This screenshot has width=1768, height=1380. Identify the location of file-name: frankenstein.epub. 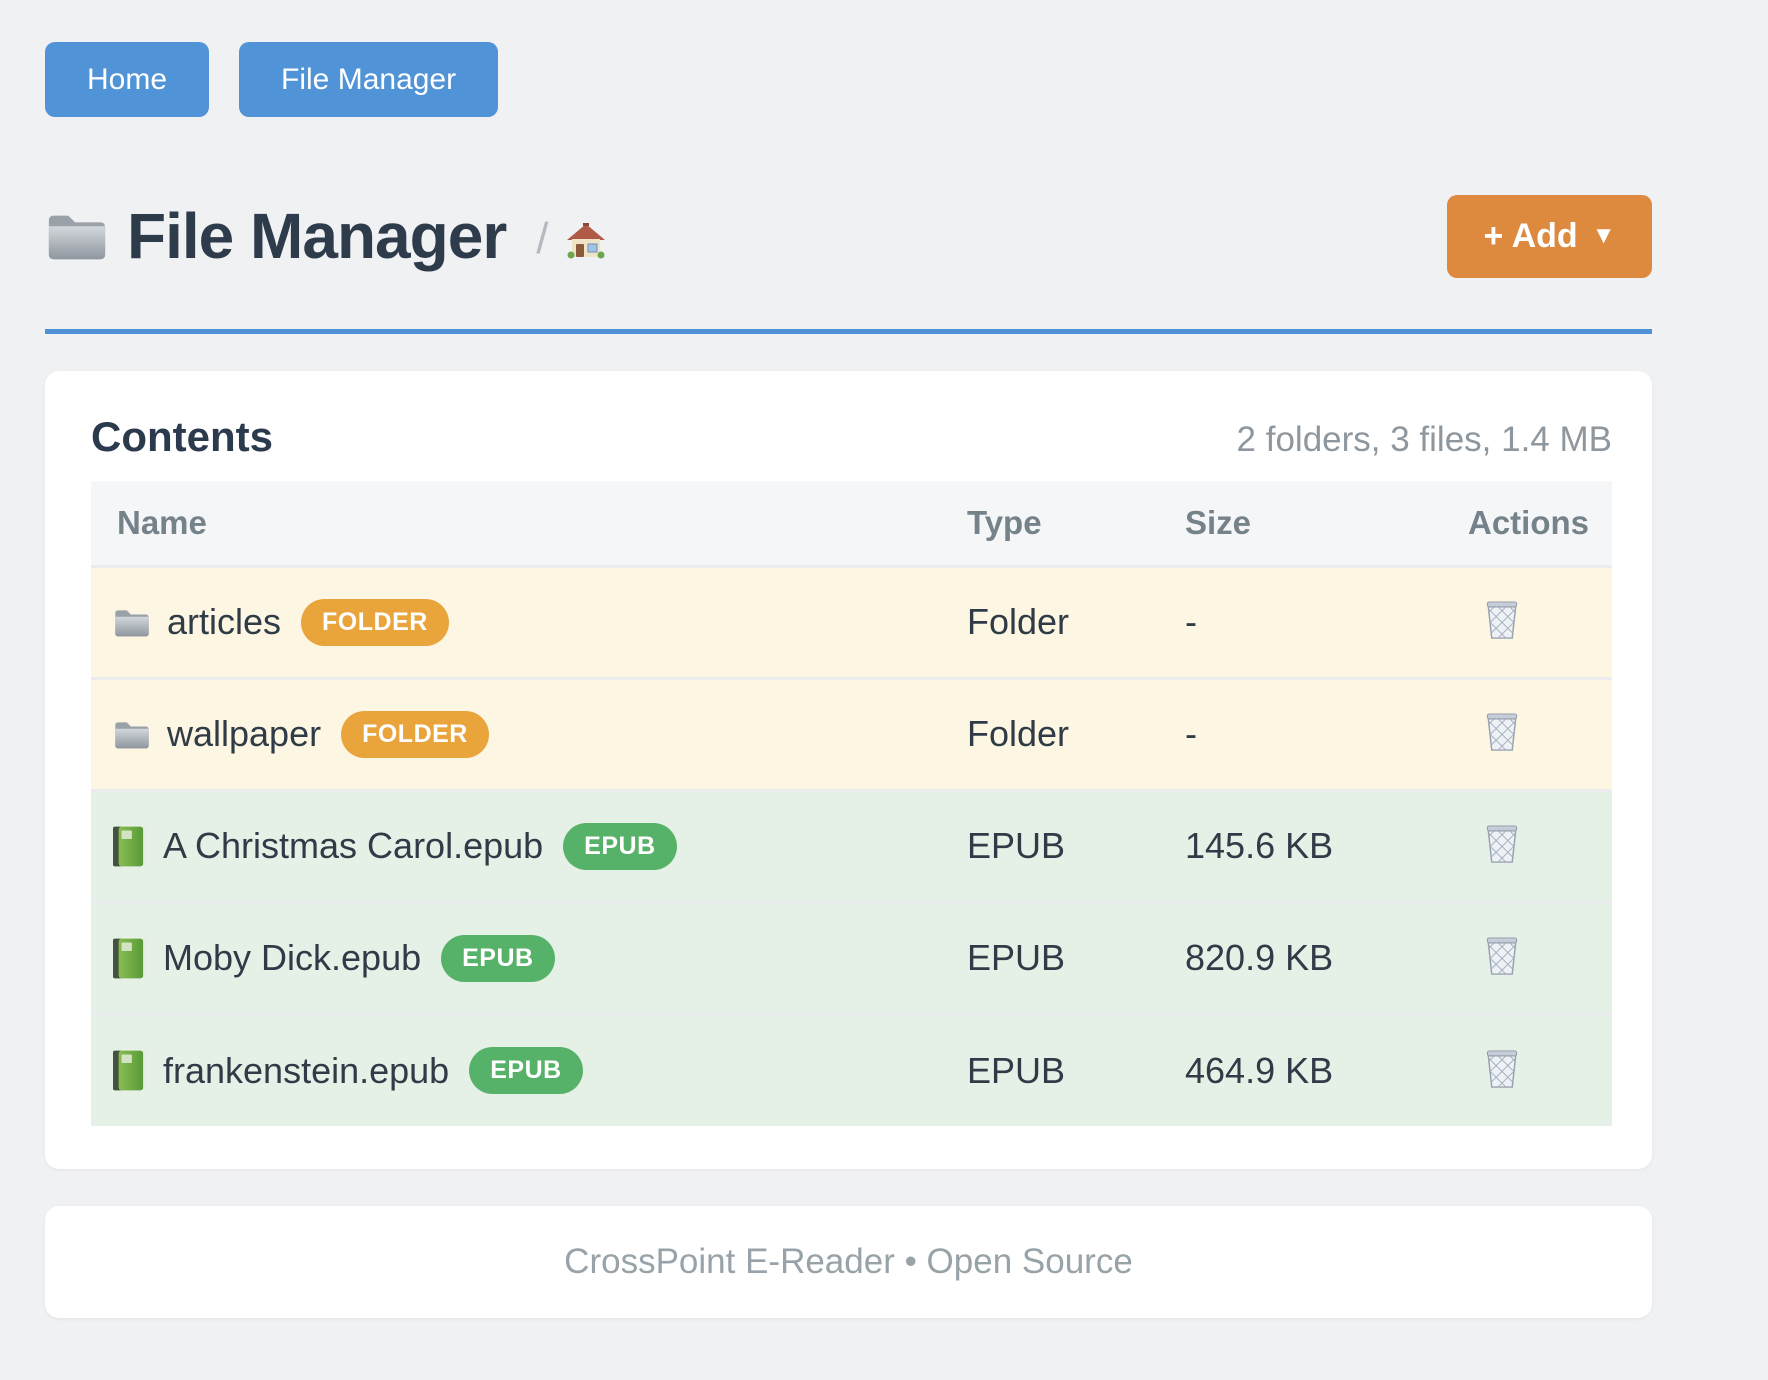
(306, 1070).